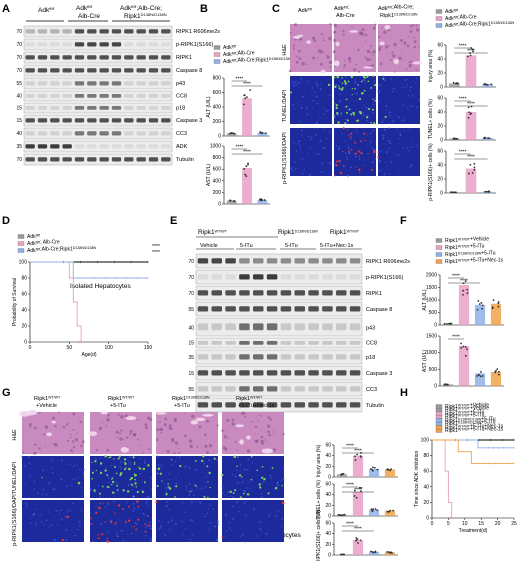  I want to click on blot-label: RIPK1, so click(184, 58).